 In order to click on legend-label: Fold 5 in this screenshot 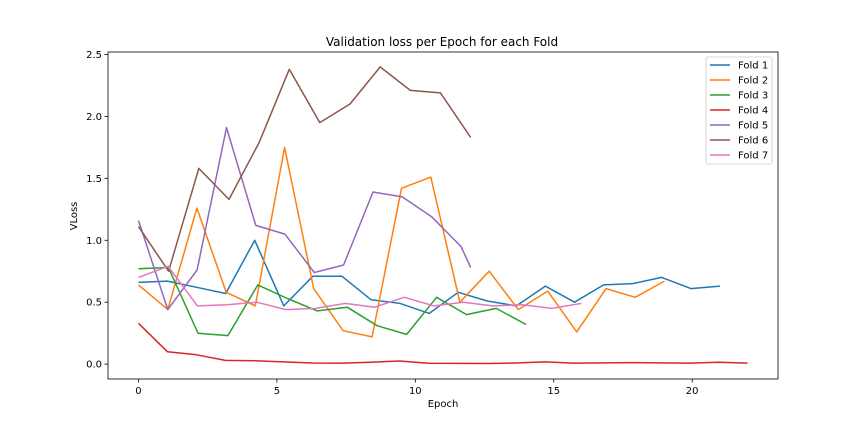, I will do `click(753, 126)`.